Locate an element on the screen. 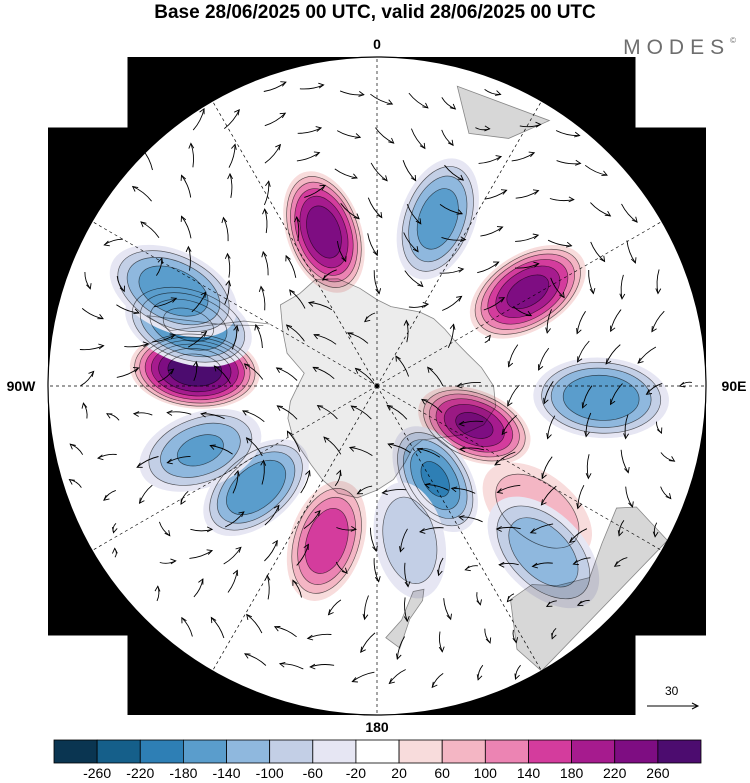 The image size is (750, 783). colorbar-tick-label: -60 is located at coordinates (312, 773).